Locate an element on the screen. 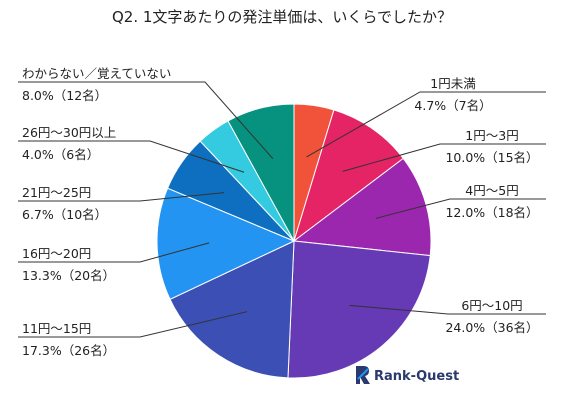 This screenshot has height=400, width=564. brand-logo: Rank-Quest is located at coordinates (407, 375).